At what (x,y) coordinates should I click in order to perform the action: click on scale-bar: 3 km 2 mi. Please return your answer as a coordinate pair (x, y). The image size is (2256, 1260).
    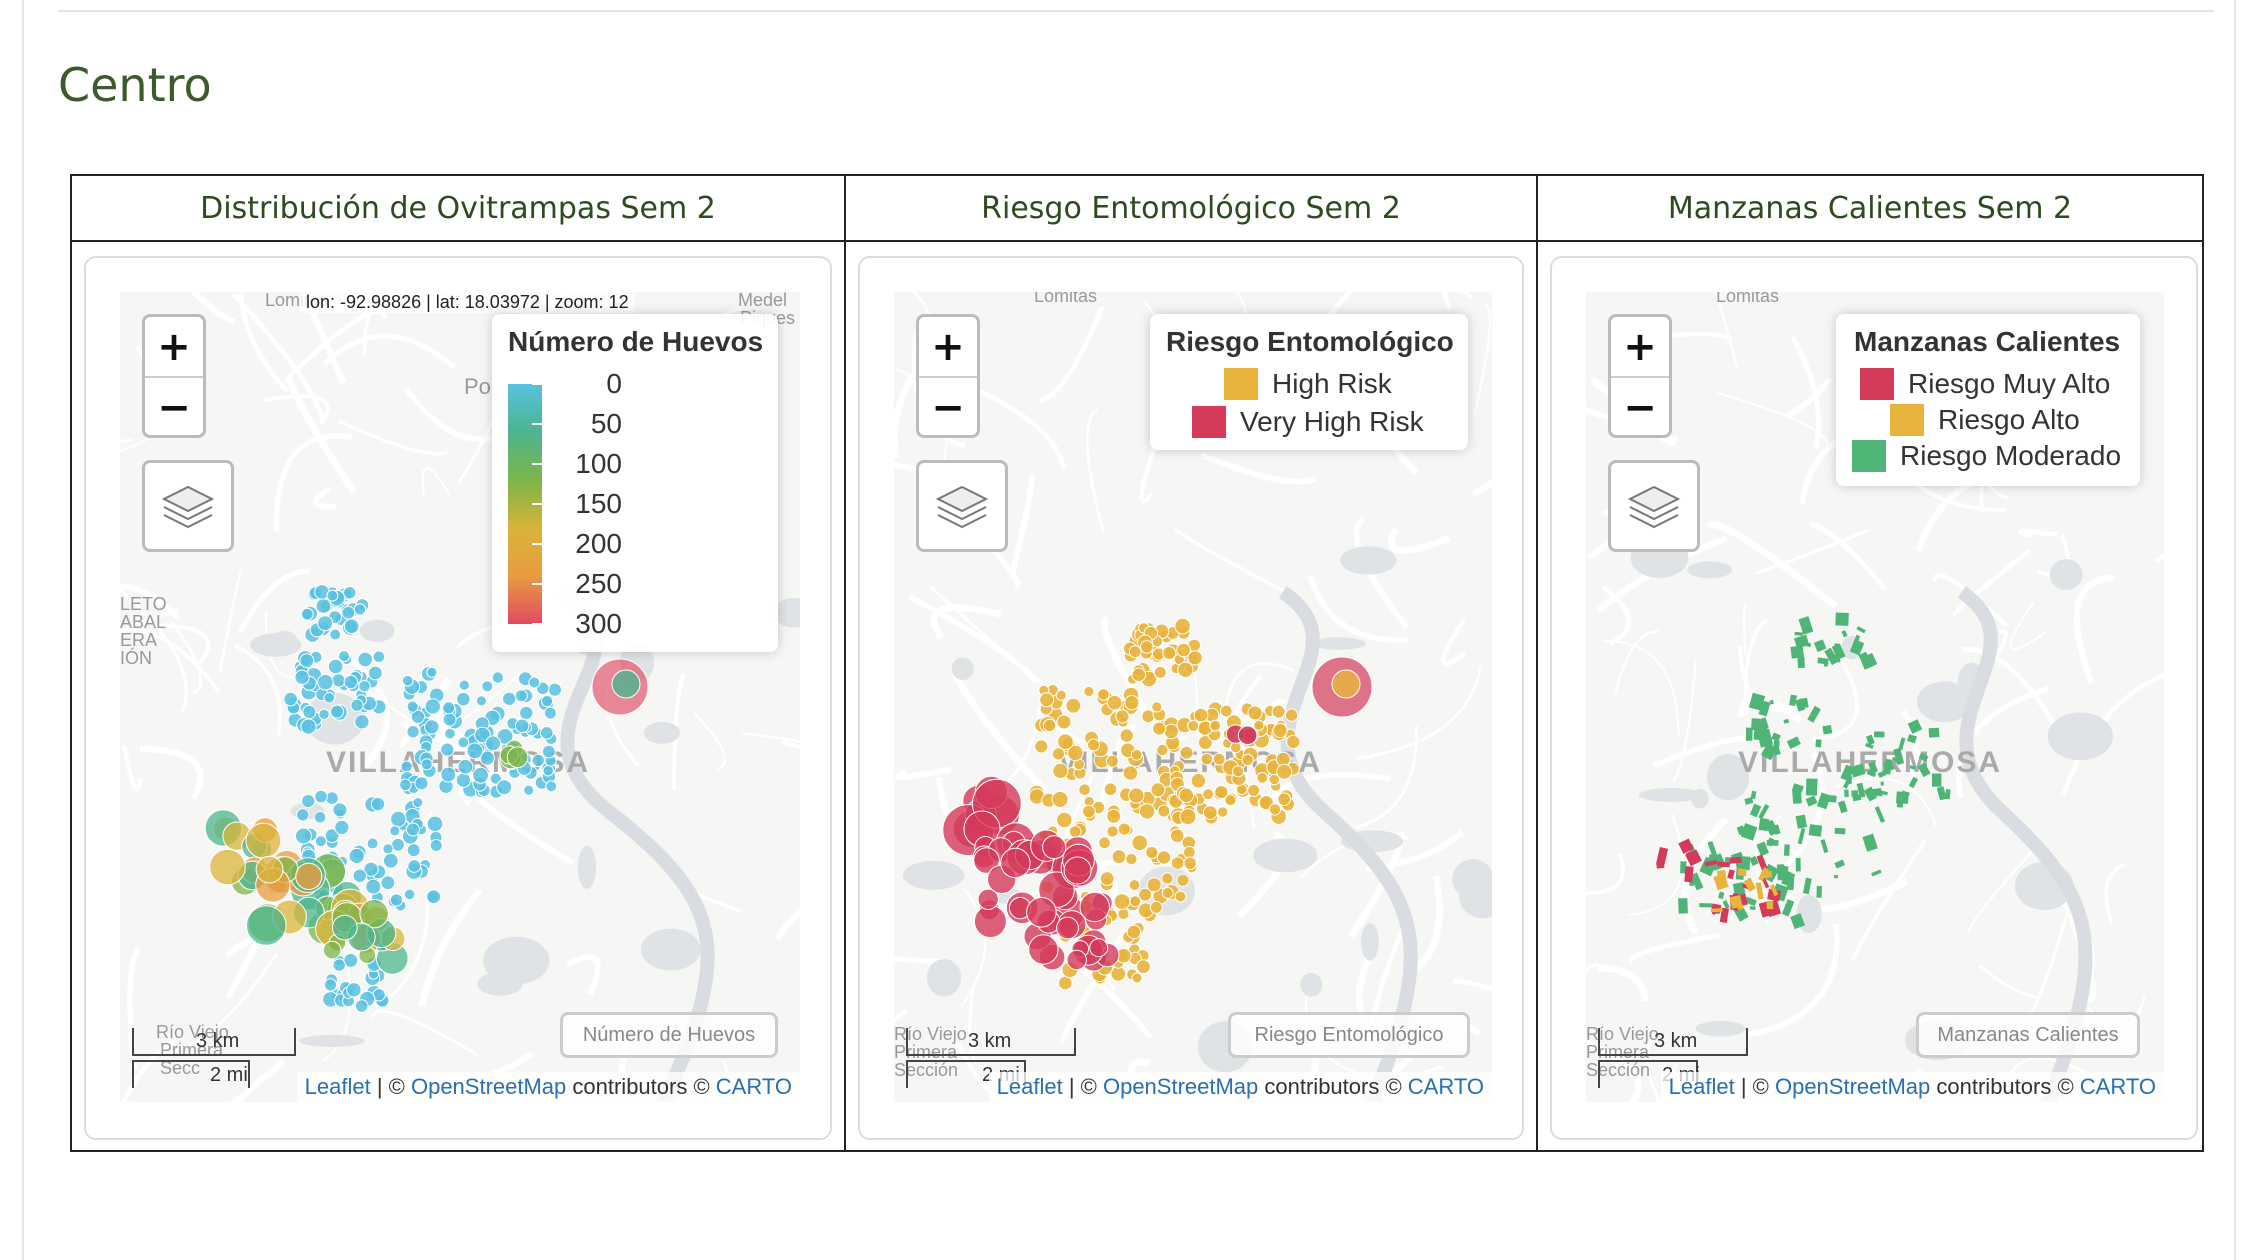
    Looking at the image, I should click on (232, 1060).